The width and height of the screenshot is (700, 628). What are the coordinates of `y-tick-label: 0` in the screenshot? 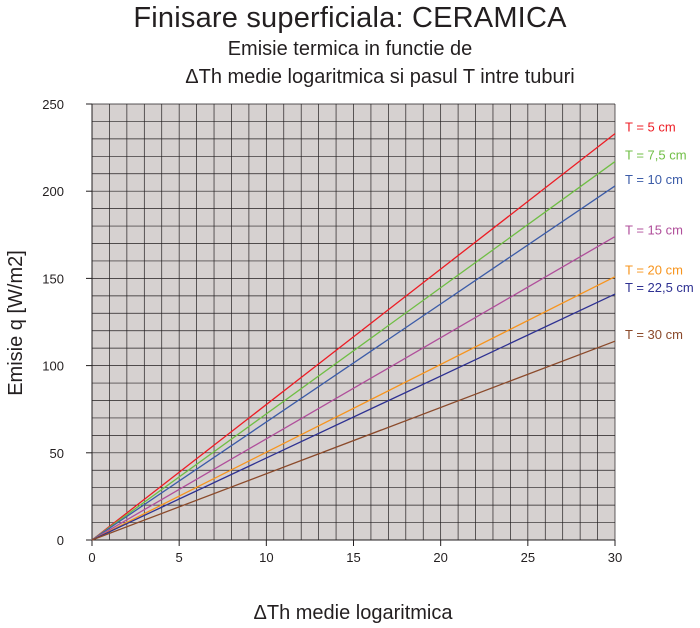 It's located at (60, 540).